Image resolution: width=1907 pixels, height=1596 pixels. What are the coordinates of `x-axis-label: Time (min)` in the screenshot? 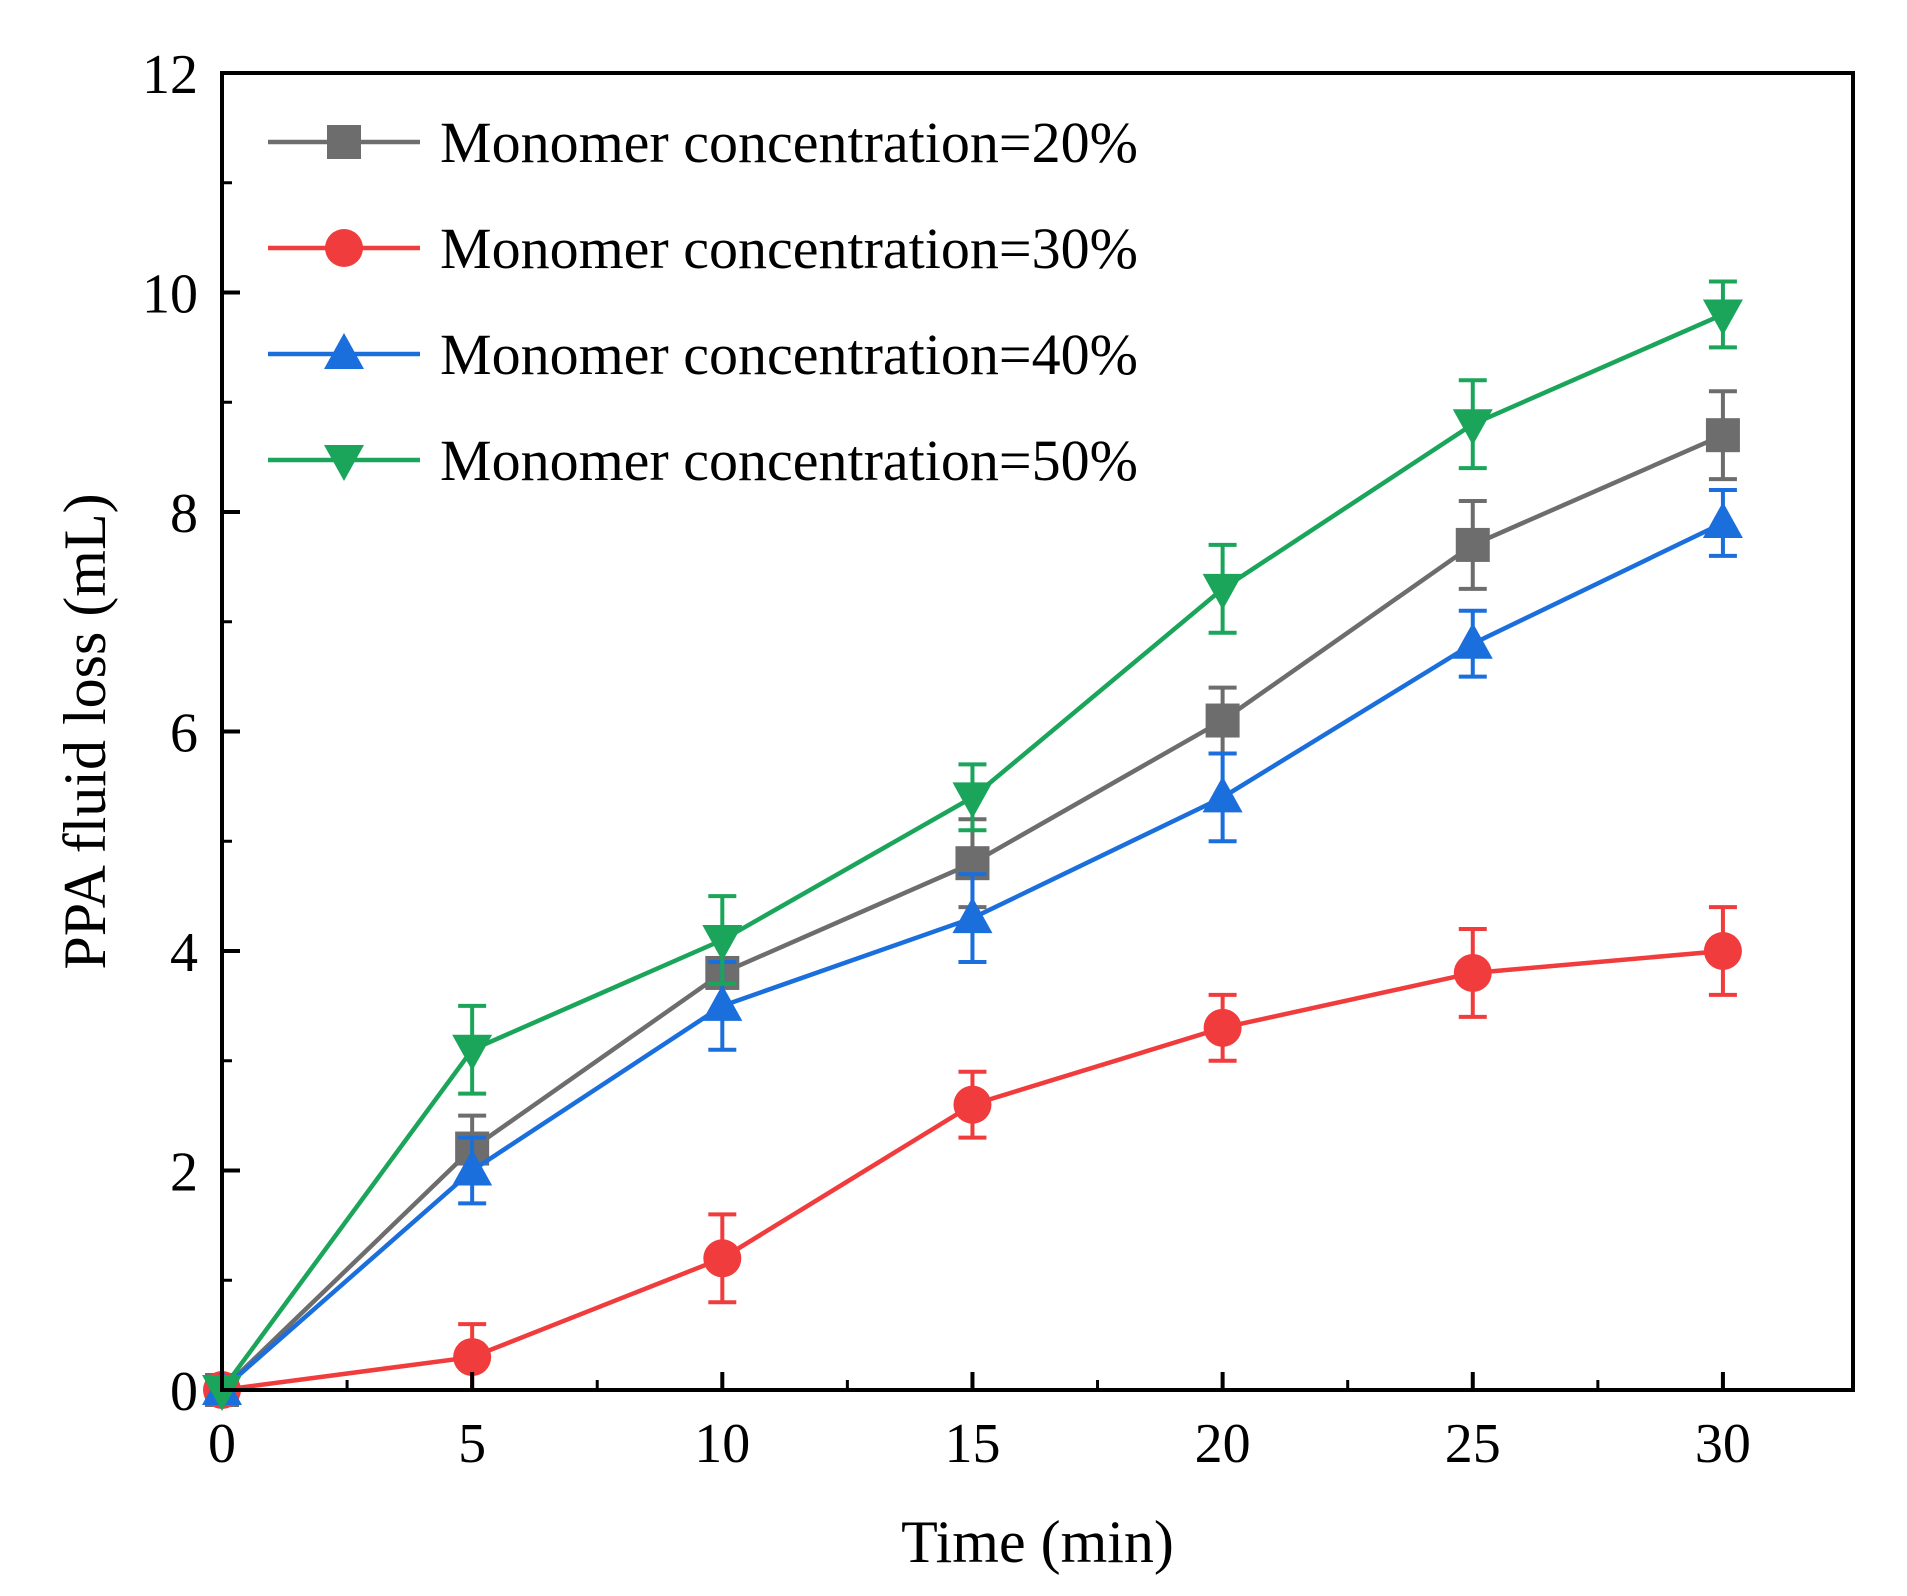 It's located at (1037, 1542).